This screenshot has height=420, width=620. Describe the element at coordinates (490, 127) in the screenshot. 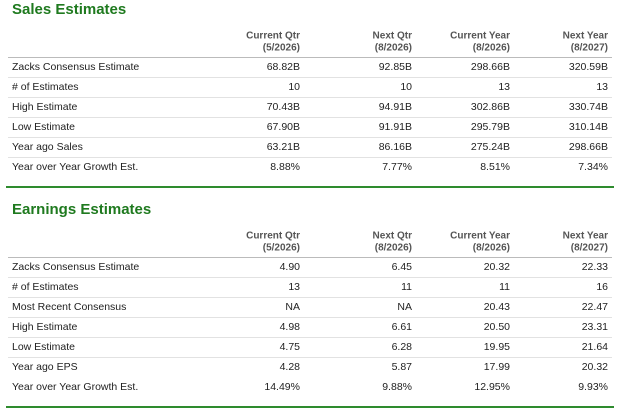

I see `cell-value: 295.79B` at that location.